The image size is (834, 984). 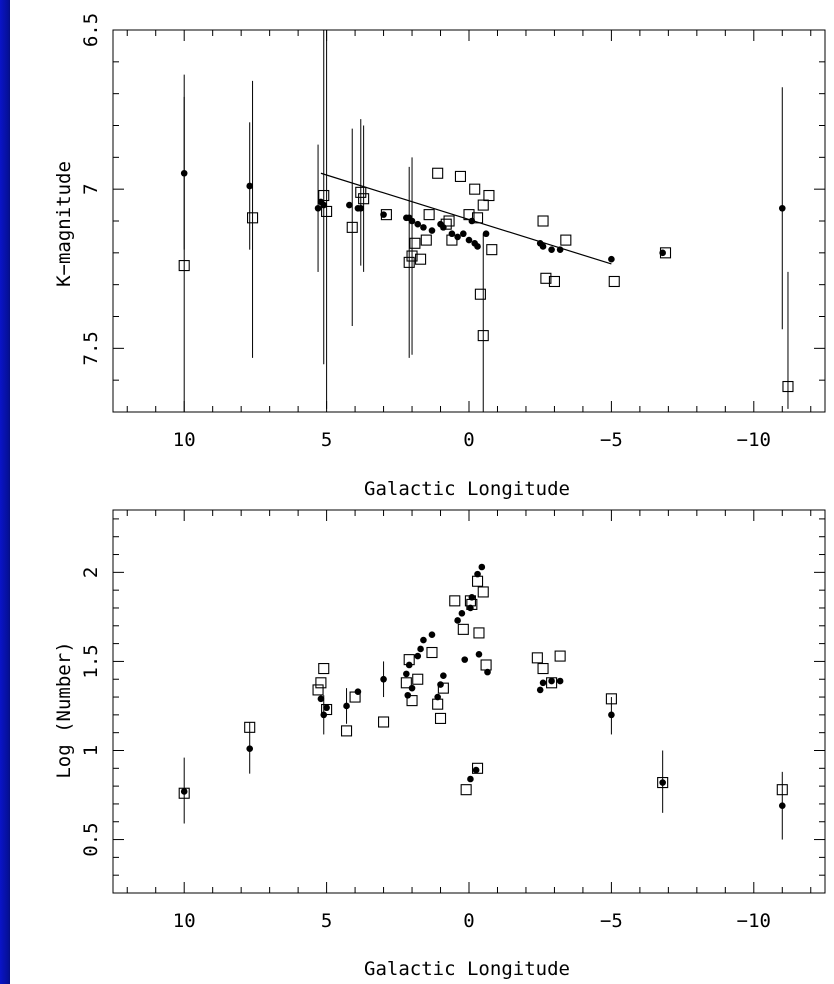 I want to click on plot-top-xlabel: Galactic Longitude, so click(x=467, y=489).